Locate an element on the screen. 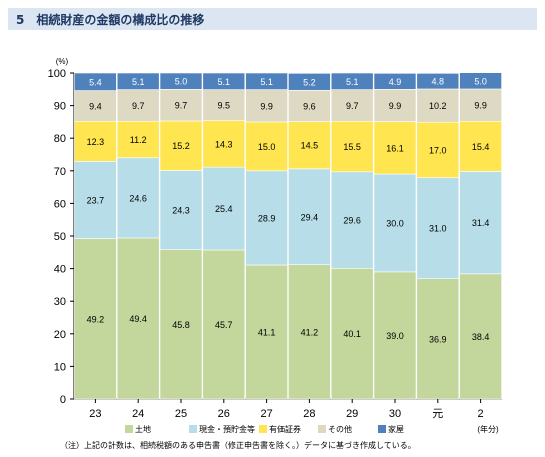  x-tick-label: 27 is located at coordinates (266, 414).